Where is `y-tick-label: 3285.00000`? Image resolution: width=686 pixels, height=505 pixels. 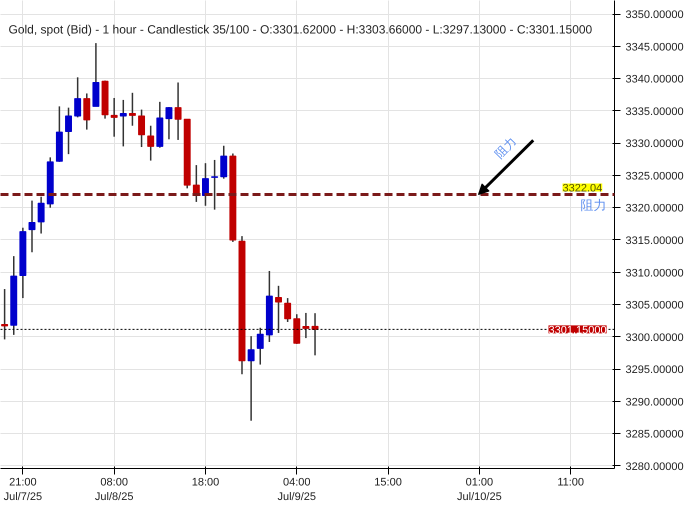 y-tick-label: 3285.00000 is located at coordinates (655, 434).